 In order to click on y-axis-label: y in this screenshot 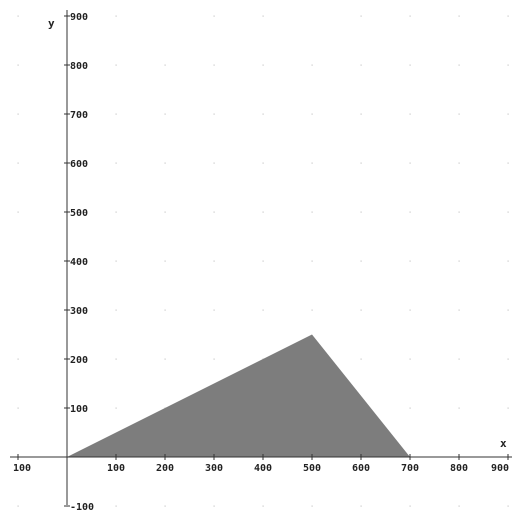, I will do `click(51, 23)`.